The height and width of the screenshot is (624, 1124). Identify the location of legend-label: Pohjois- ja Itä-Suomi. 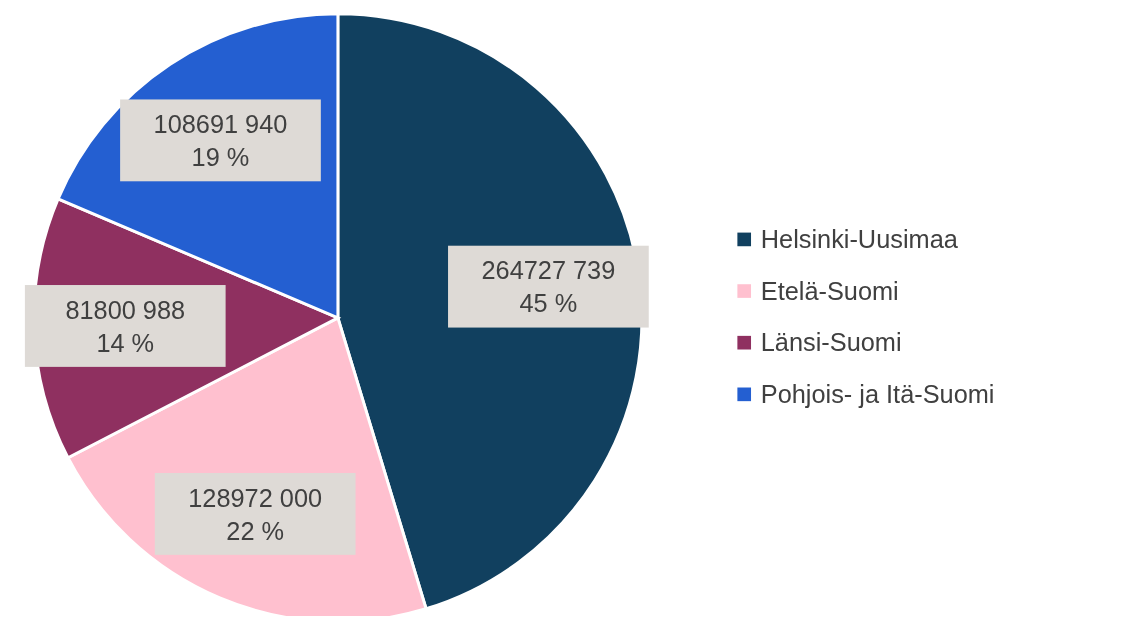
(877, 394).